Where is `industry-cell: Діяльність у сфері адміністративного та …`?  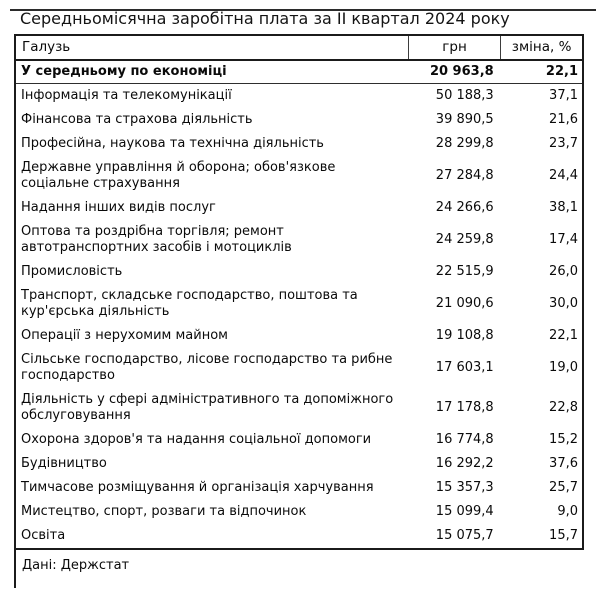
industry-cell: Діяльність у сфері адміністративного та … is located at coordinates (207, 407).